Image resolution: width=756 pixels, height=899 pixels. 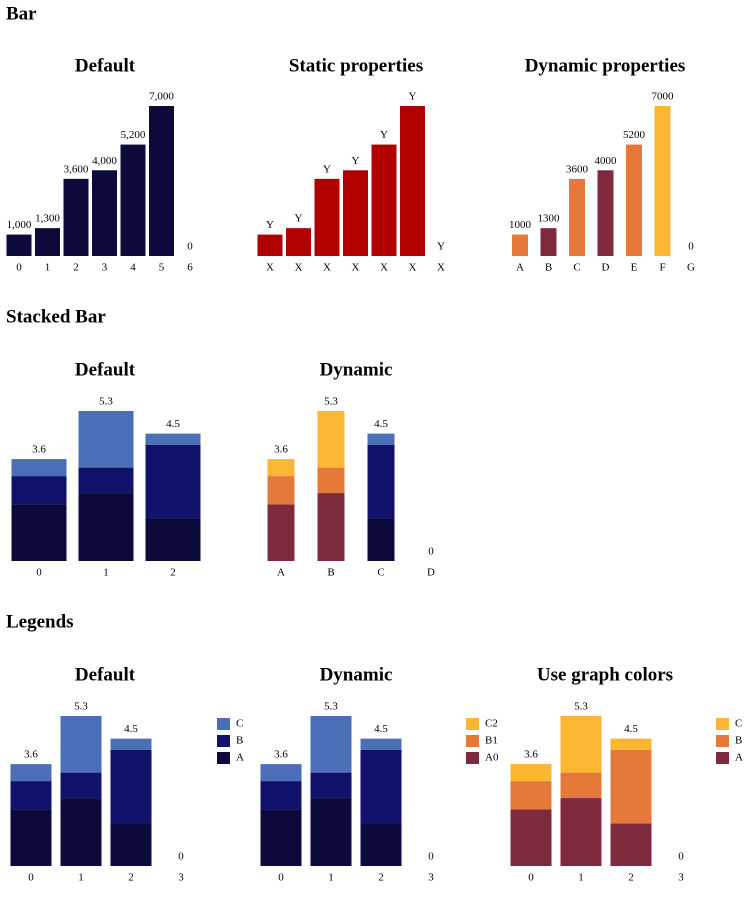 What do you see at coordinates (491, 724) in the screenshot?
I see `legend-label: C2` at bounding box center [491, 724].